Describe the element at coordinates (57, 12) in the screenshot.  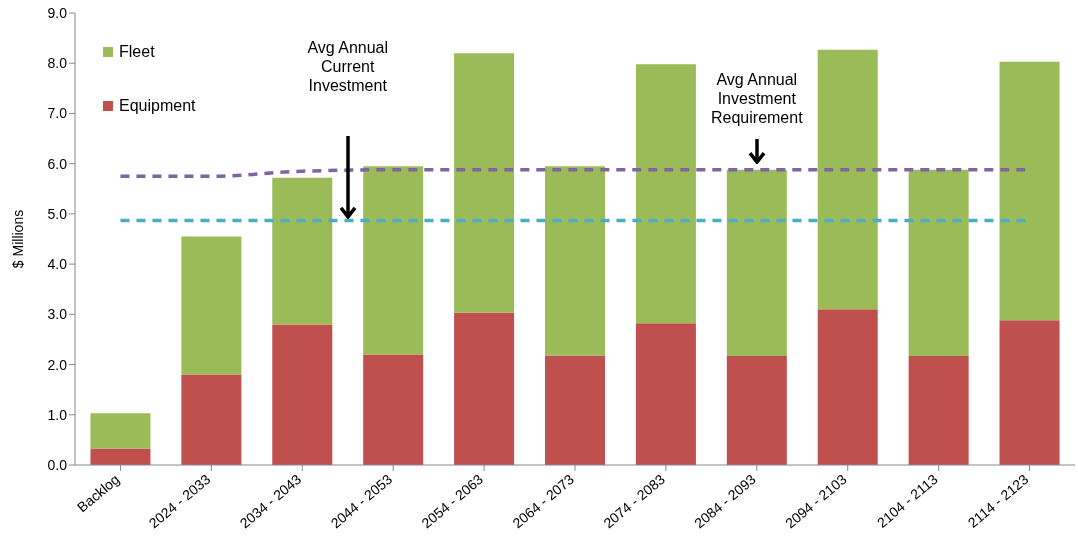
I see `y-tick-label: 9.0` at that location.